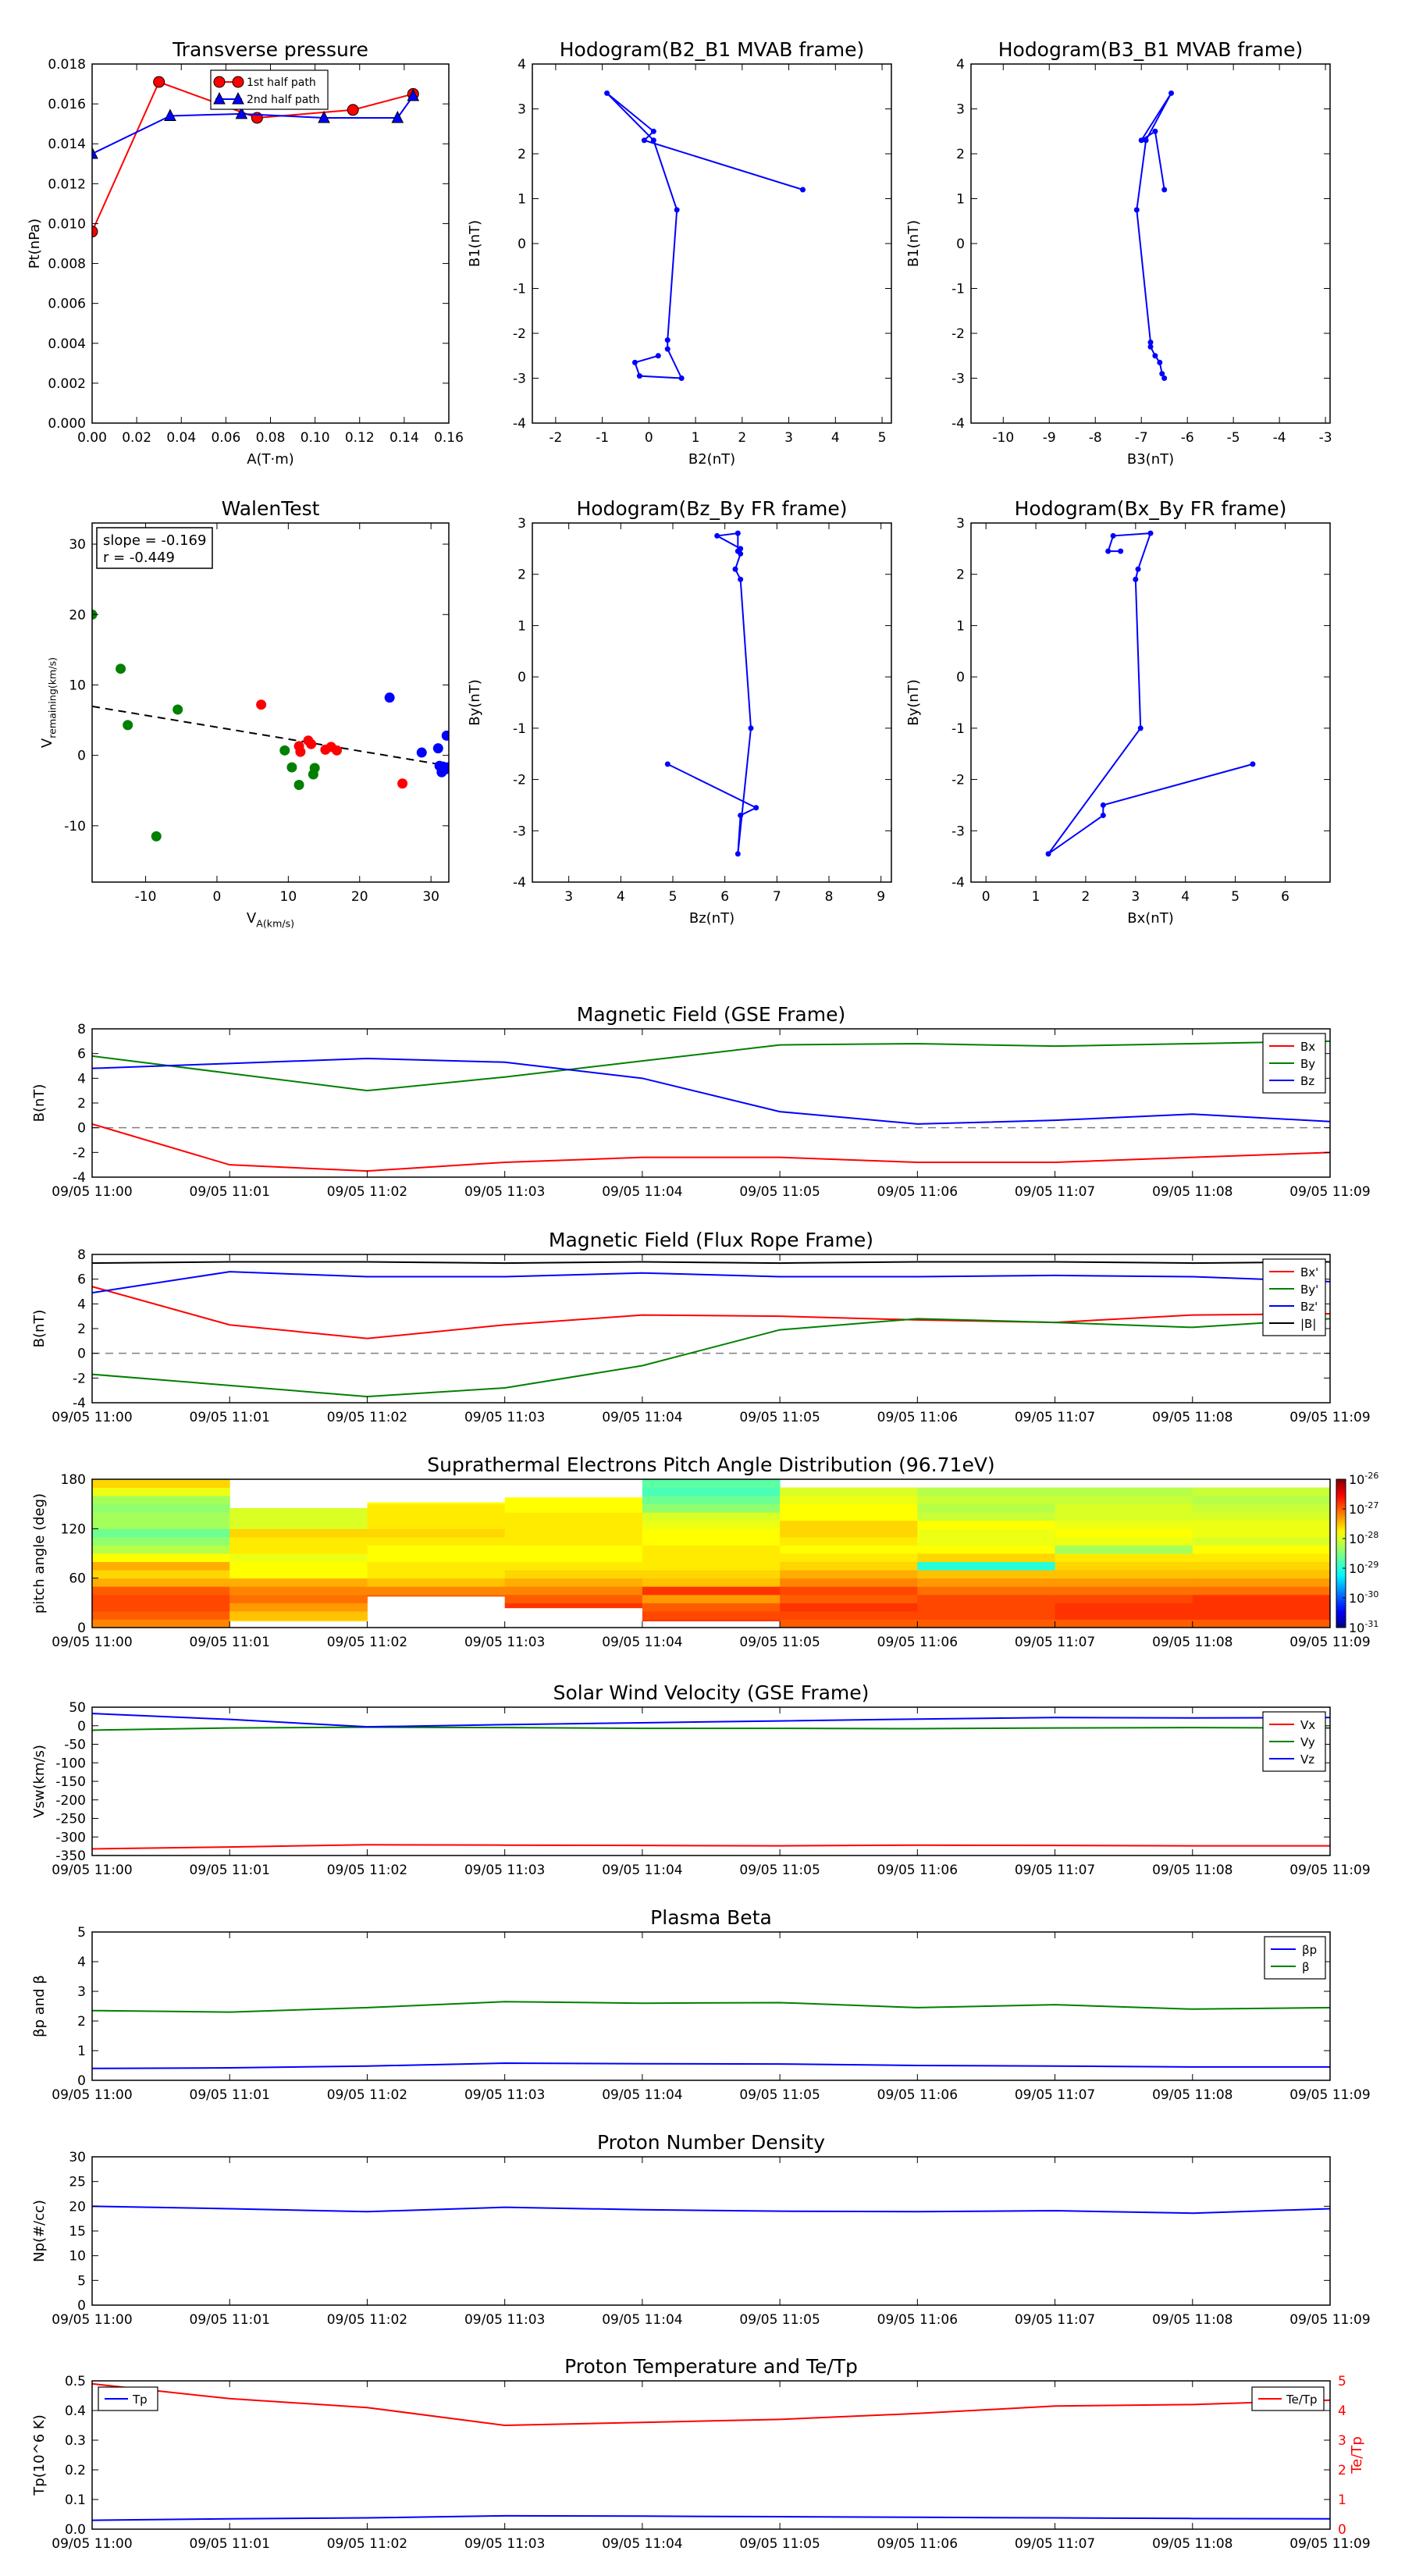 The height and width of the screenshot is (2576, 1405). I want to click on legend-label-: β, so click(1306, 1967).